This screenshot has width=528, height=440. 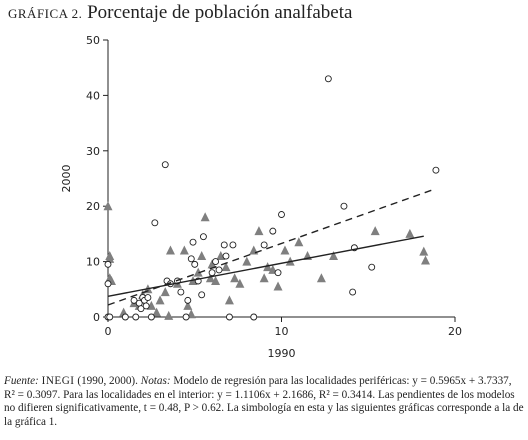 I want to click on y-tick-label: 30, so click(x=93, y=151).